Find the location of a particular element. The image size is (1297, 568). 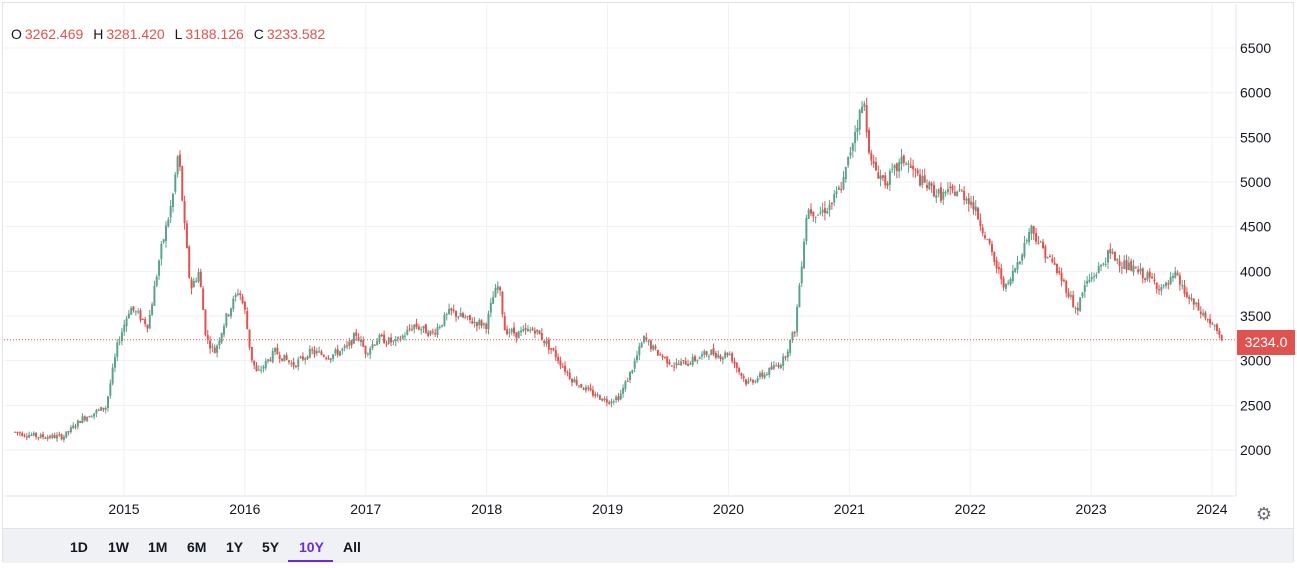

range-button-5y: 5Y is located at coordinates (271, 547).